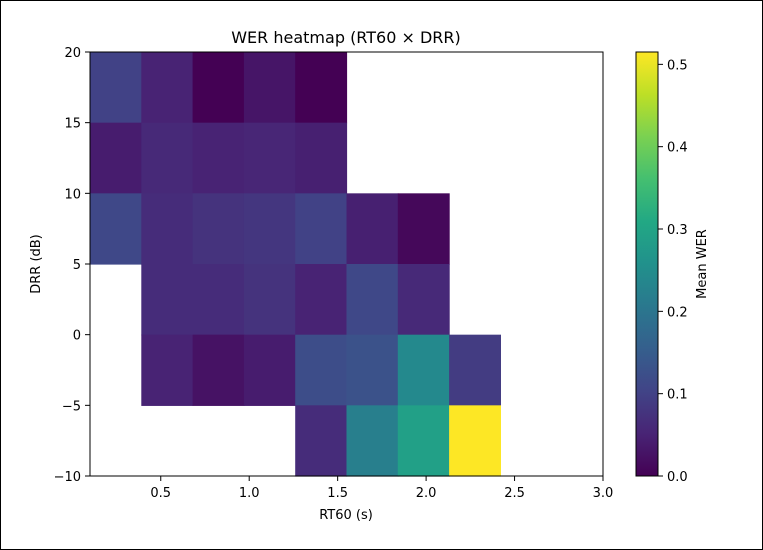 This screenshot has height=550, width=763. Describe the element at coordinates (647, 264) in the screenshot. I see `colorbar` at that location.